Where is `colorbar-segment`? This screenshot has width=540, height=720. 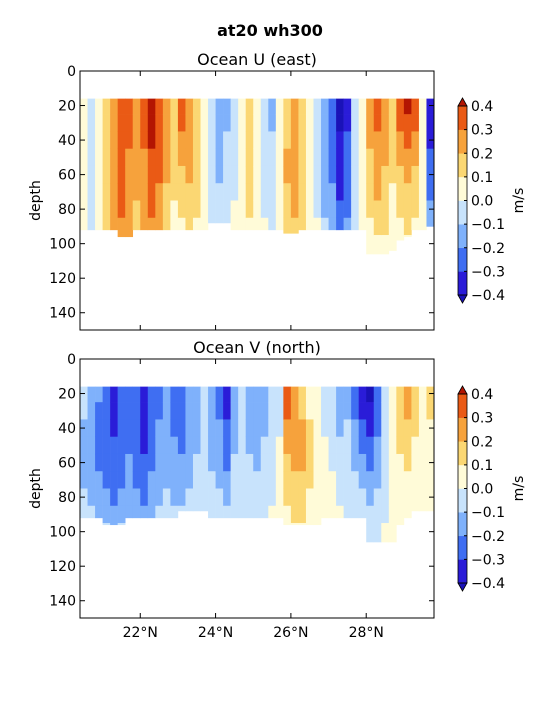 colorbar-segment is located at coordinates (462, 165).